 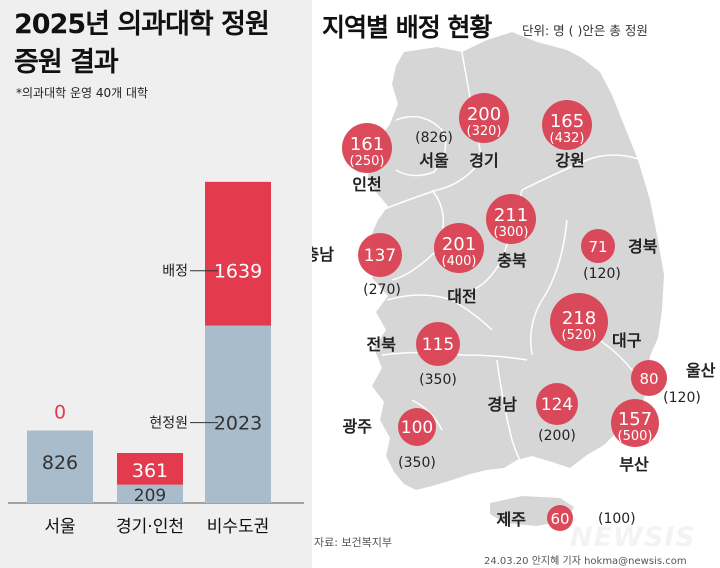 I want to click on region-total: (300), so click(x=511, y=232).